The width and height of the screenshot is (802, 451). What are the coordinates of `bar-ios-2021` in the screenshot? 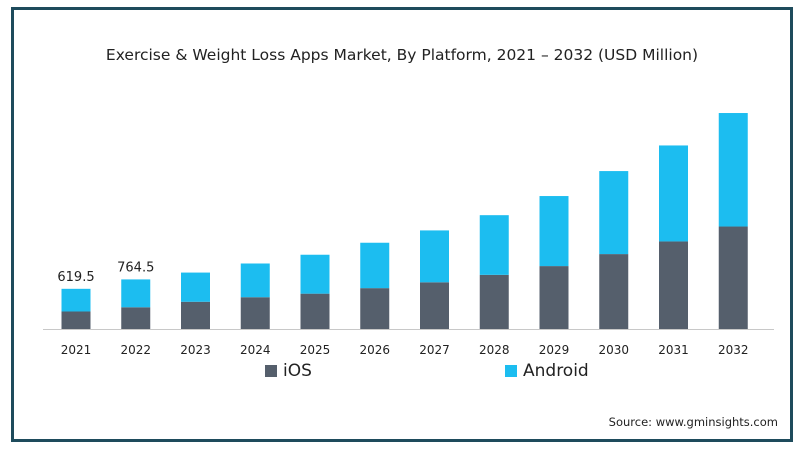 It's located at (76, 320).